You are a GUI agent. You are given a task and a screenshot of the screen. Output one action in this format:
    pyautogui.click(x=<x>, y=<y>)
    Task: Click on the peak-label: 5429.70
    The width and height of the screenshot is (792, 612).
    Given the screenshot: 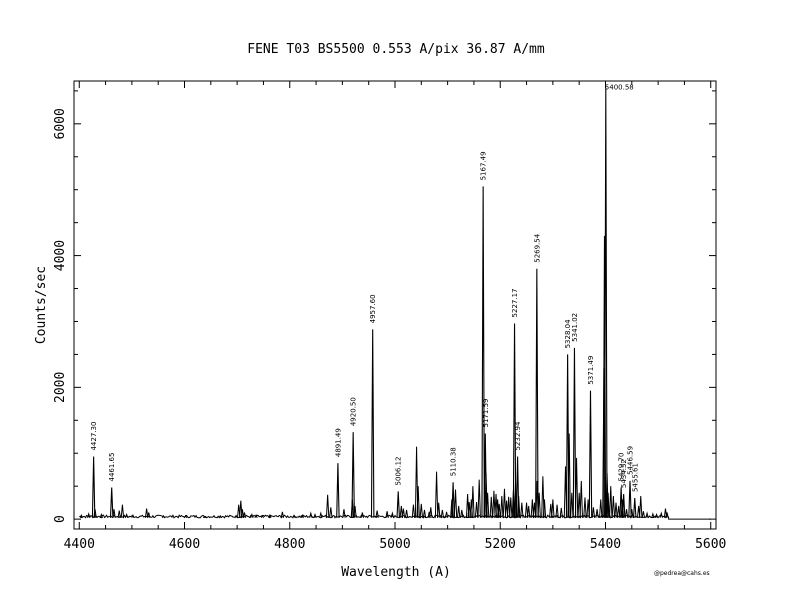 What is the action you would take?
    pyautogui.click(x=622, y=467)
    